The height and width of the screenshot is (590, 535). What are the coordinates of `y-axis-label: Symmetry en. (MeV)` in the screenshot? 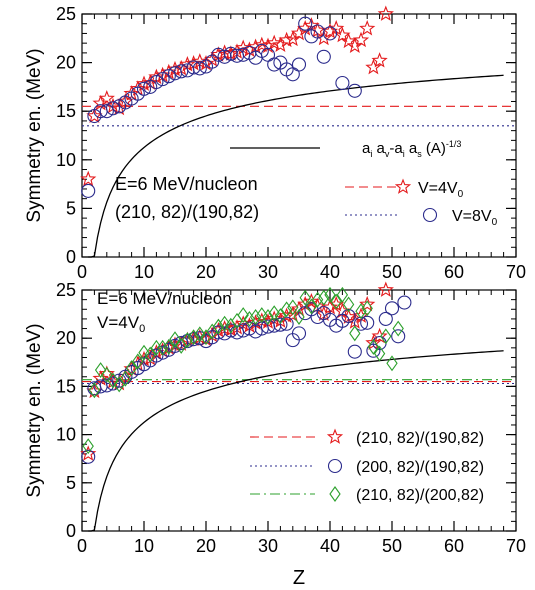 It's located at (34, 135).